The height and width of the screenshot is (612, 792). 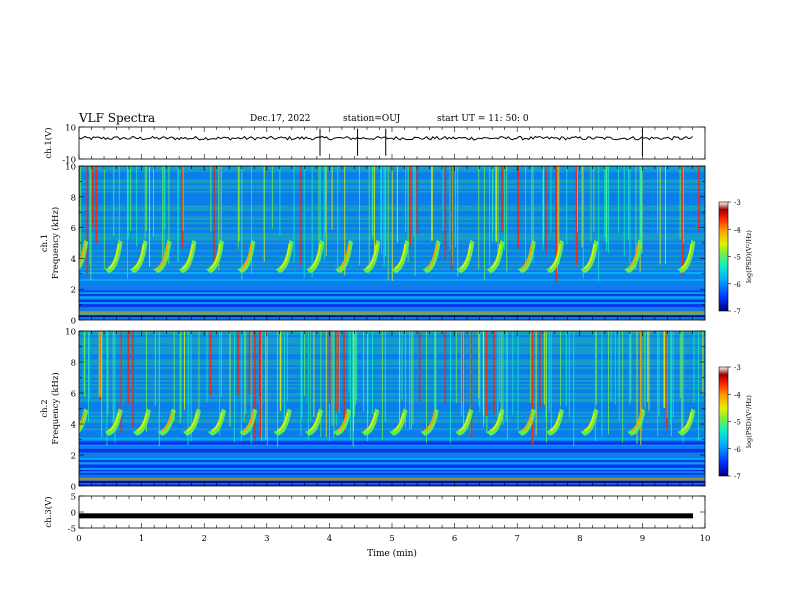 I want to click on x-tick-label: 2, so click(x=203, y=539).